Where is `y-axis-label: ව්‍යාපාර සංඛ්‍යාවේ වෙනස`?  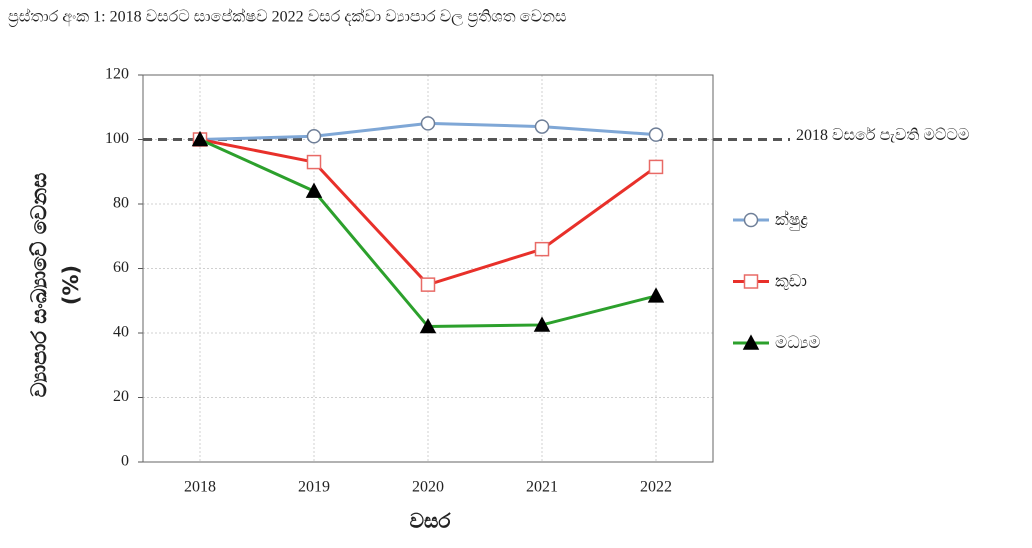
y-axis-label: ව්‍යාපාර සංඛ්‍යාවේ වෙනස is located at coordinates (39, 285).